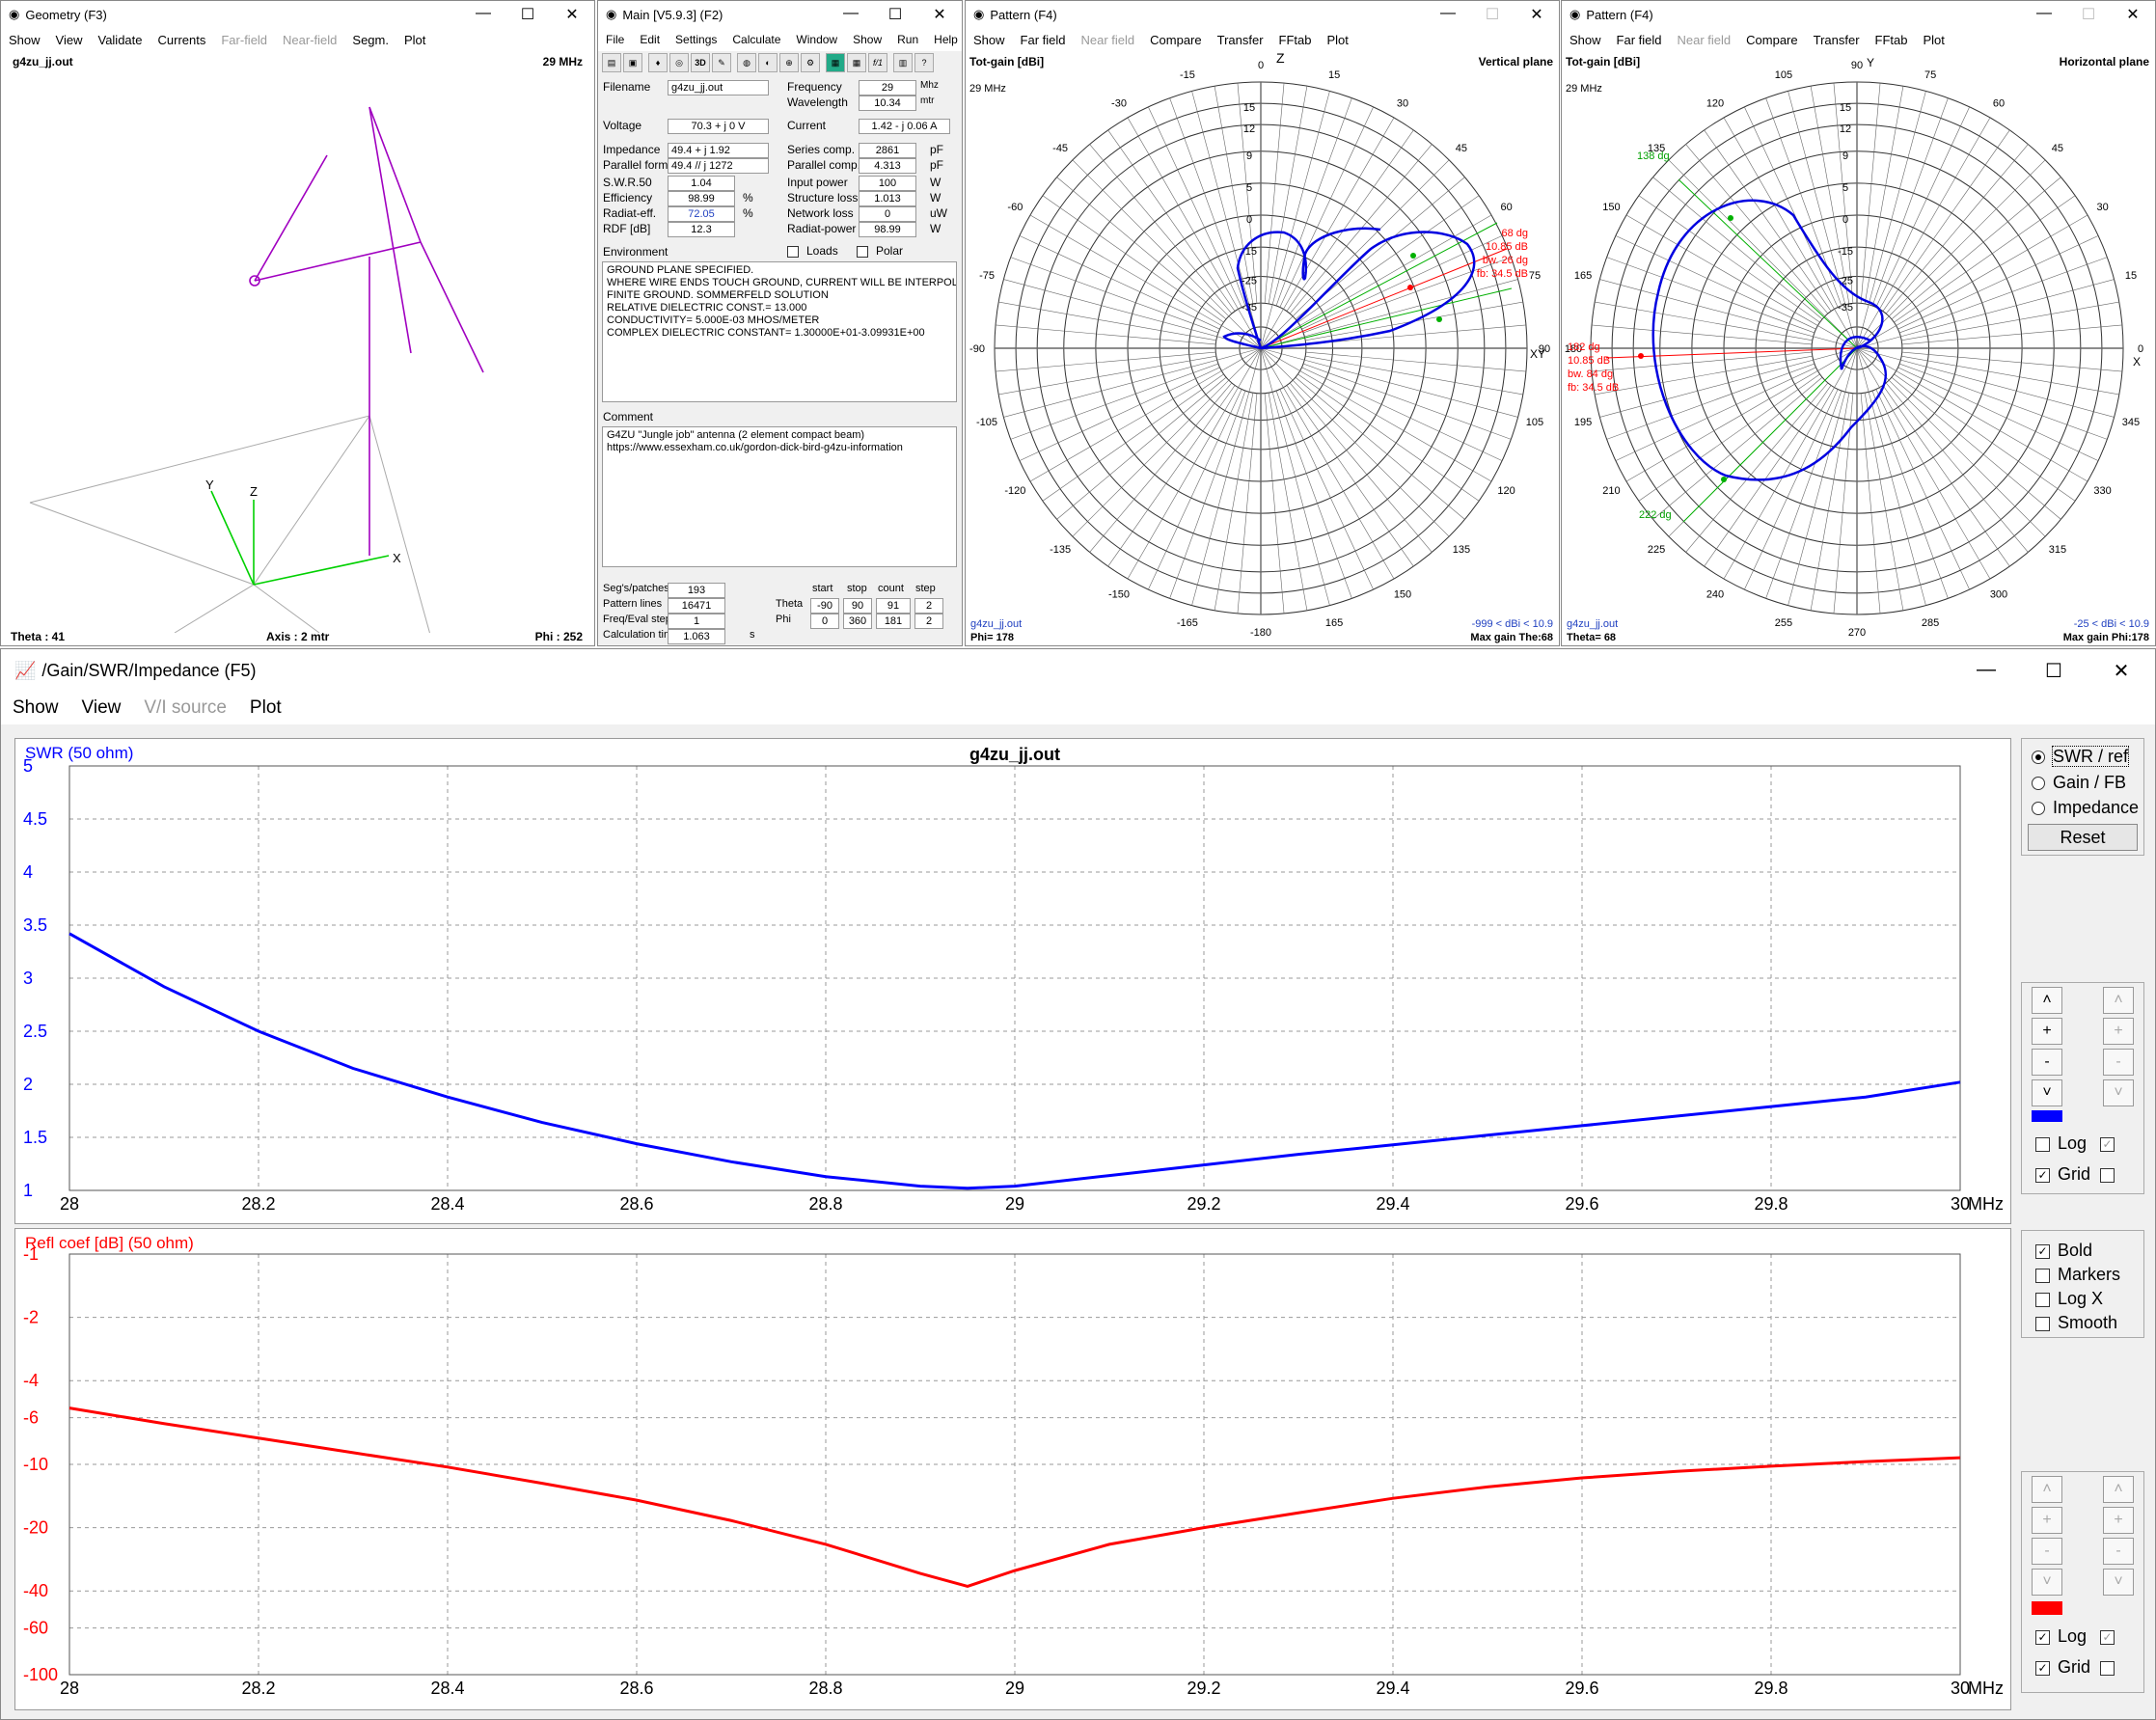  What do you see at coordinates (877, 62) in the screenshot?
I see `ratio-icon: f/1` at bounding box center [877, 62].